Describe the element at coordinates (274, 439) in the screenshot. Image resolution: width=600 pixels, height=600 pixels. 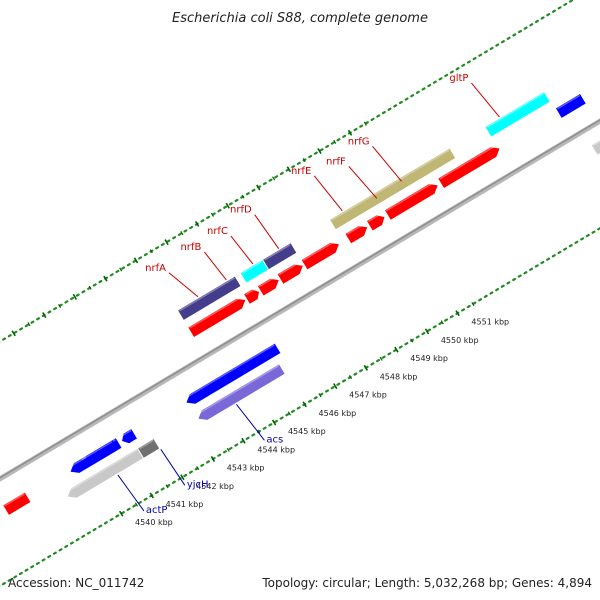
I see `gene-label: acs` at that location.